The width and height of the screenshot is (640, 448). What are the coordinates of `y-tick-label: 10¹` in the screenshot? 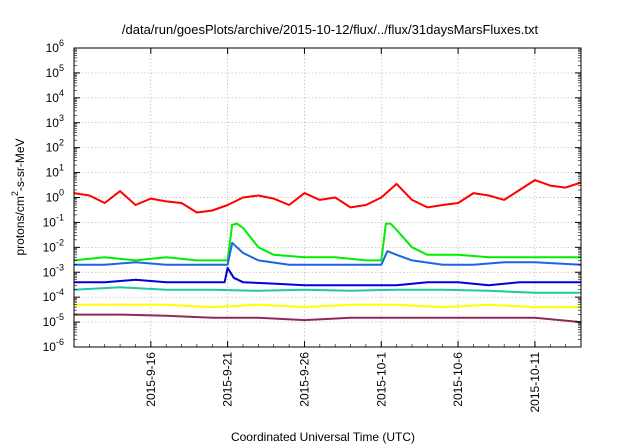 It's located at (55, 171).